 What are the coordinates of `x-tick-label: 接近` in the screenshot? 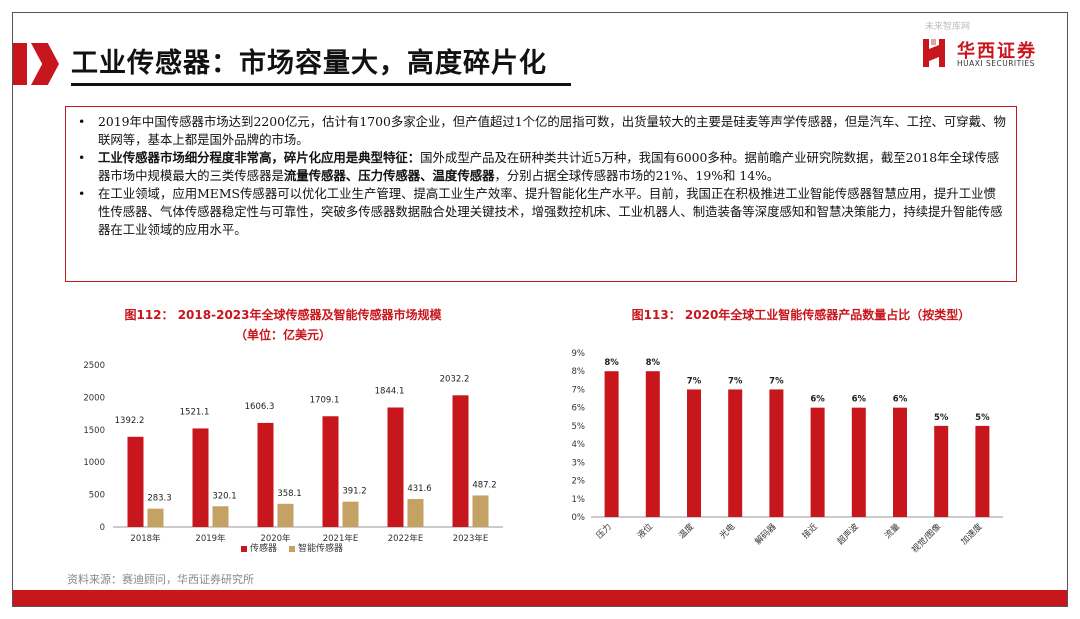 It's located at (810, 531).